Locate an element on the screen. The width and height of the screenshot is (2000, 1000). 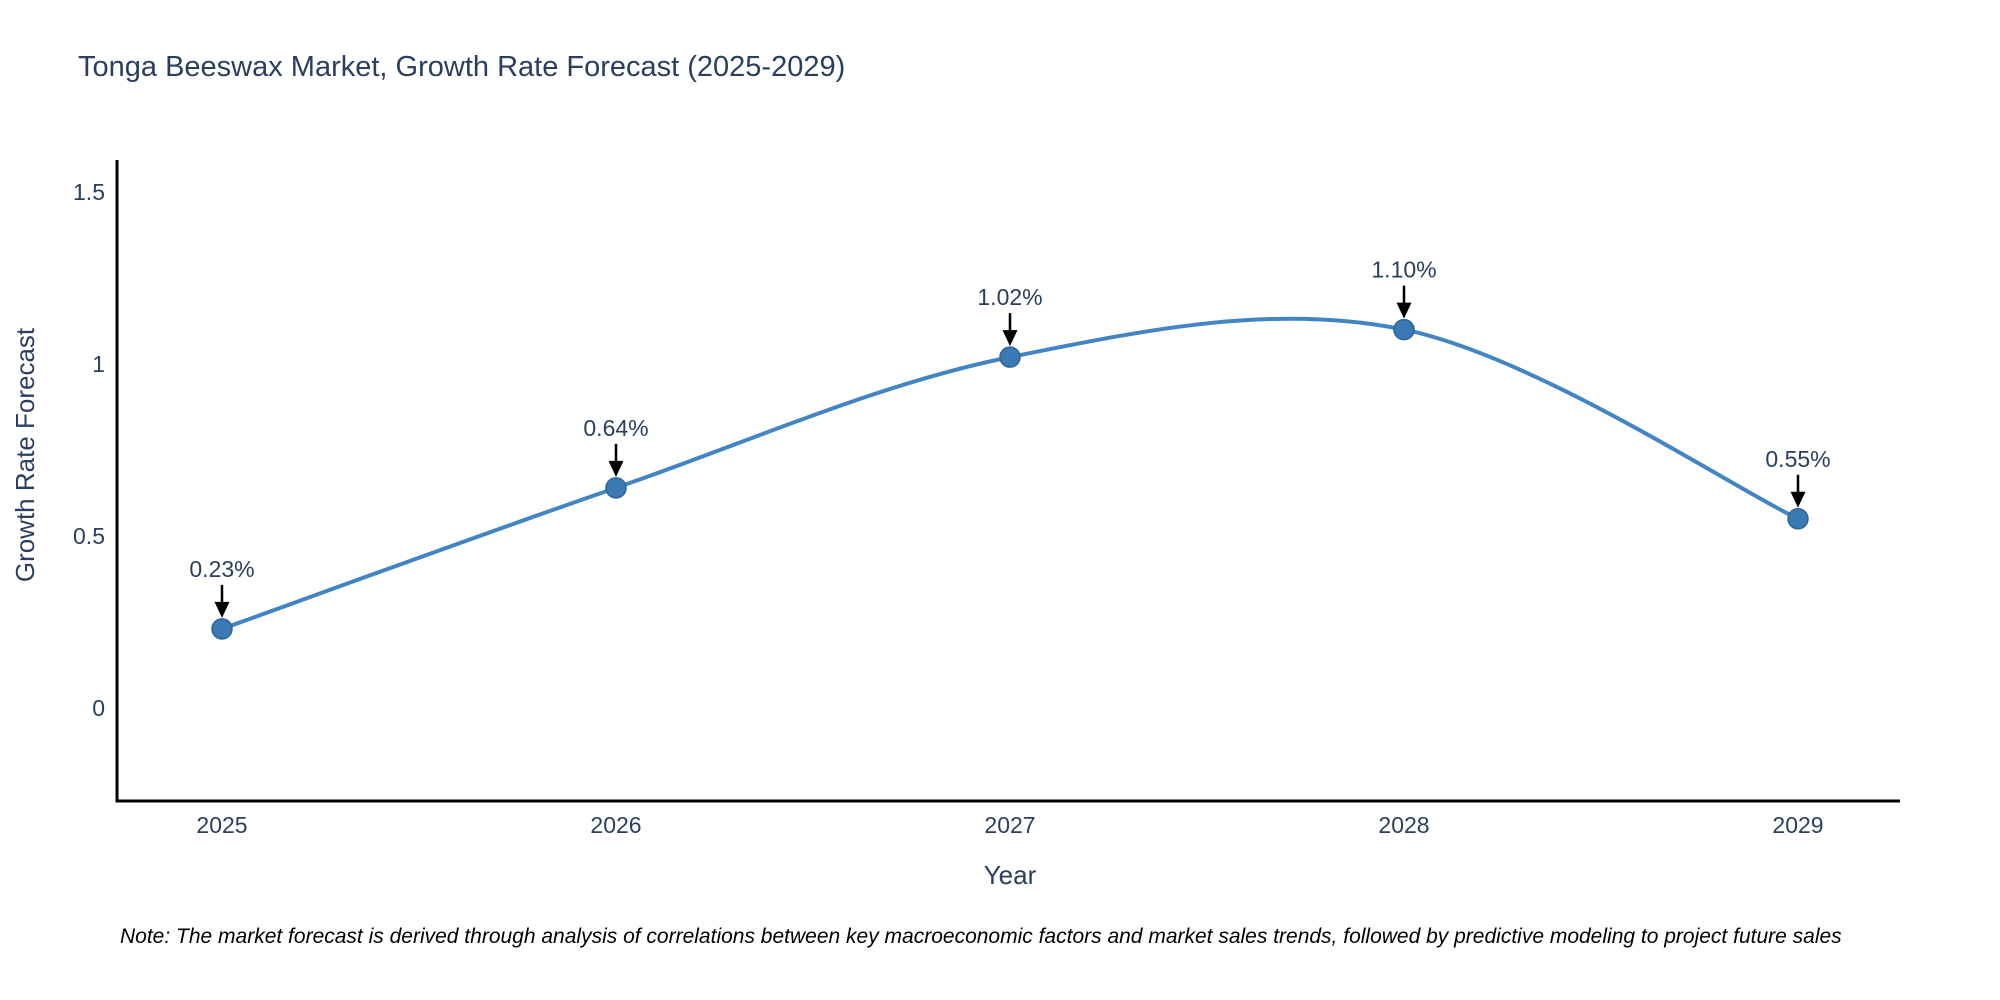
annotation-label: 1.02% is located at coordinates (1009, 297).